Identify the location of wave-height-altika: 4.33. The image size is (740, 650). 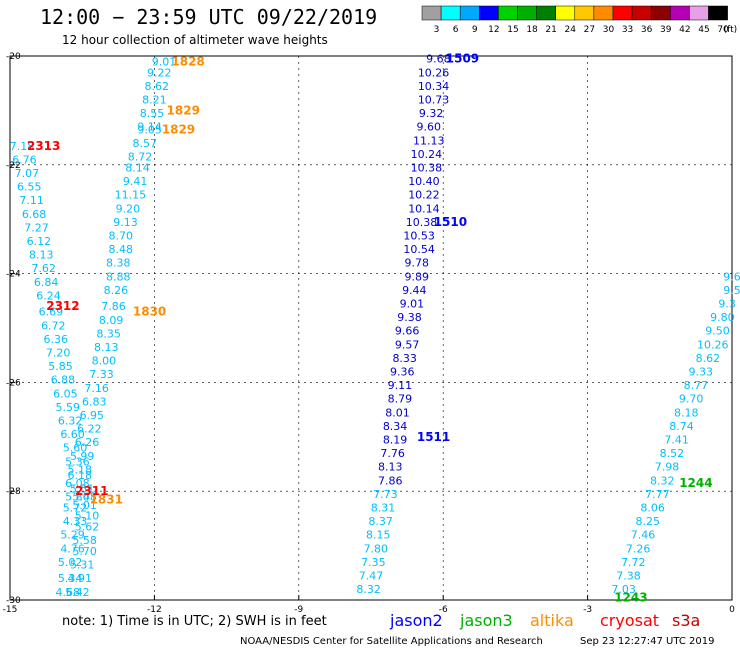
(75, 521).